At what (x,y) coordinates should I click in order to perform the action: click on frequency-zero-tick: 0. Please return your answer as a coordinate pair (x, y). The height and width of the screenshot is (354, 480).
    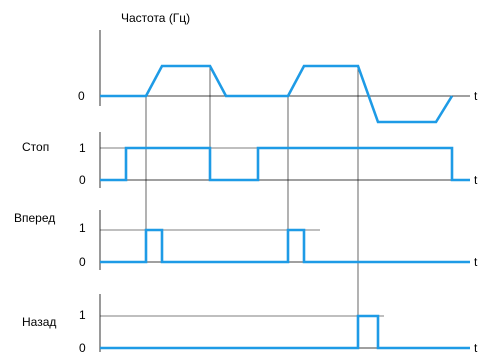
    Looking at the image, I should click on (81, 96).